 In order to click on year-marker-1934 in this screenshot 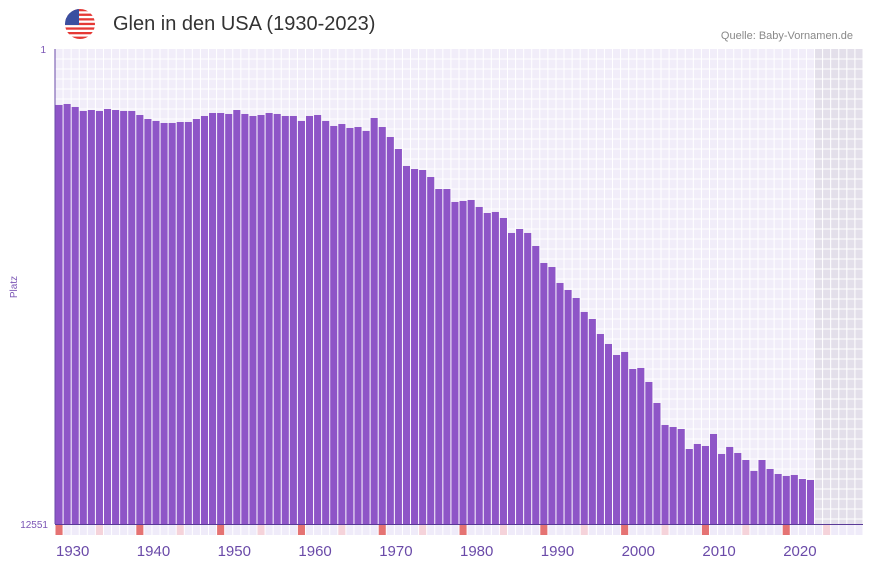, I will do `click(91, 530)`.